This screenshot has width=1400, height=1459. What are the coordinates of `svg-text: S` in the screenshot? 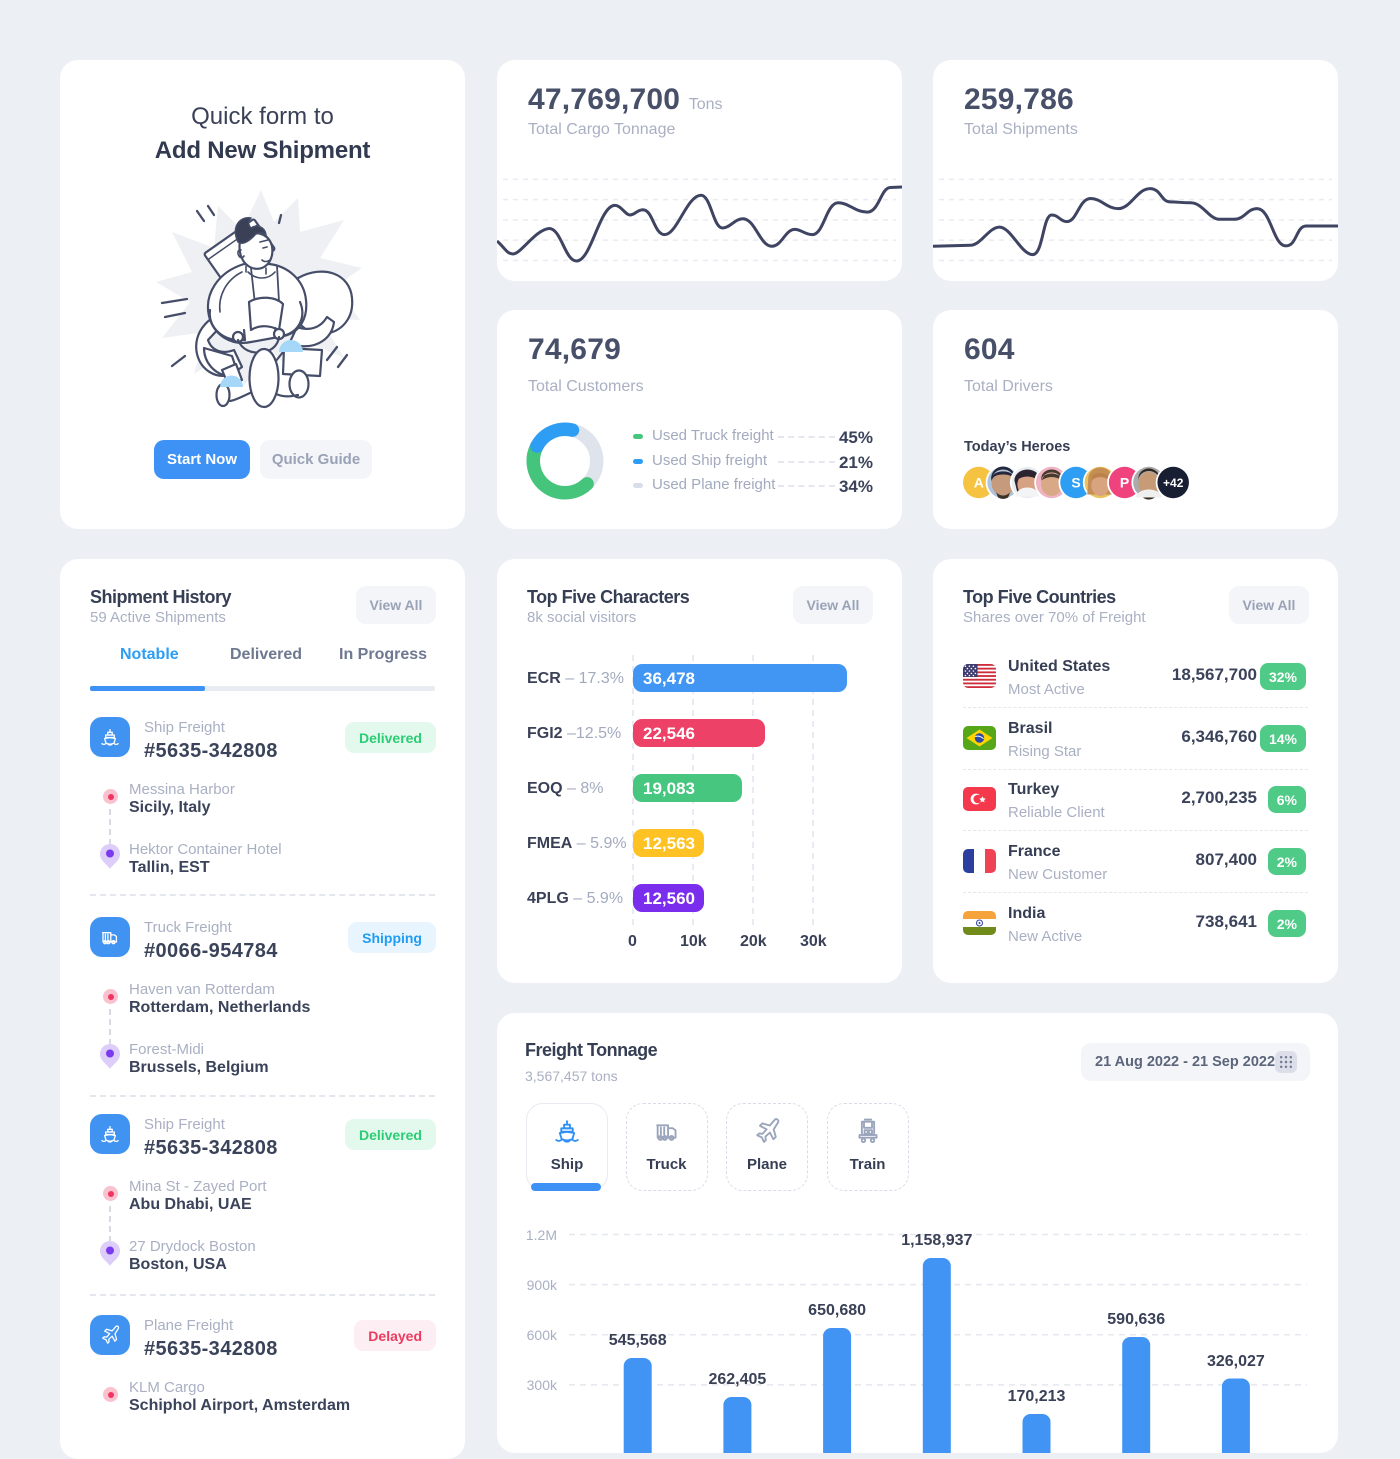 It's located at (1075, 483).